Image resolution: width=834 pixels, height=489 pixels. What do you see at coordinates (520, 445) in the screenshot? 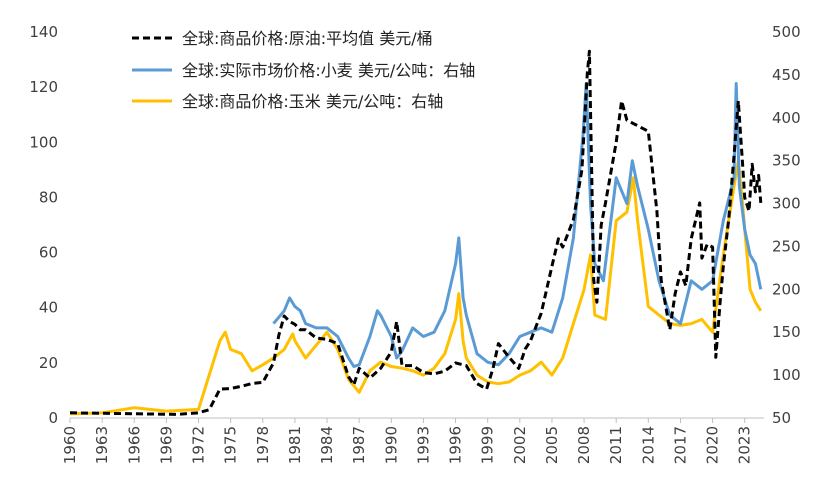
I see `x-tick-label: 2002` at bounding box center [520, 445].